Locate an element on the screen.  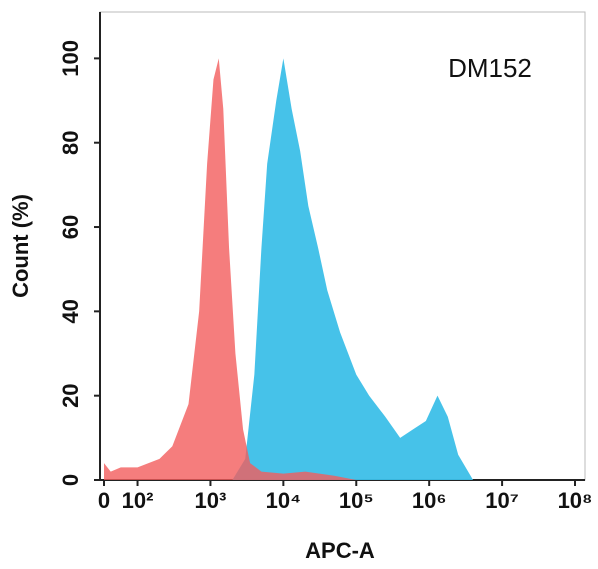
y-tick-label: 100 is located at coordinates (70, 58).